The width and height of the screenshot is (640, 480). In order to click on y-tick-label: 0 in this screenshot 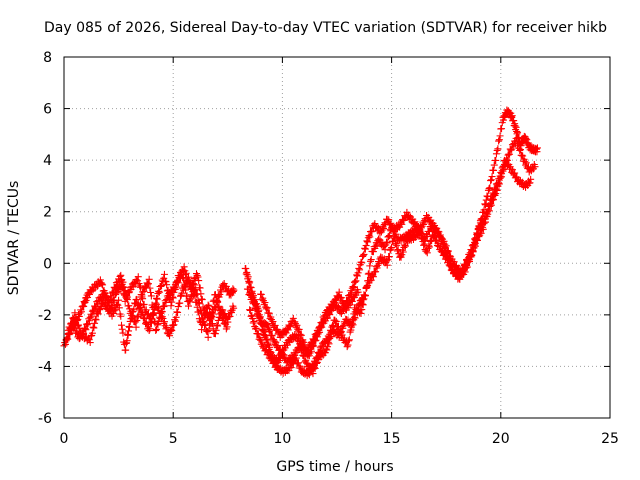, I will do `click(47, 264)`.